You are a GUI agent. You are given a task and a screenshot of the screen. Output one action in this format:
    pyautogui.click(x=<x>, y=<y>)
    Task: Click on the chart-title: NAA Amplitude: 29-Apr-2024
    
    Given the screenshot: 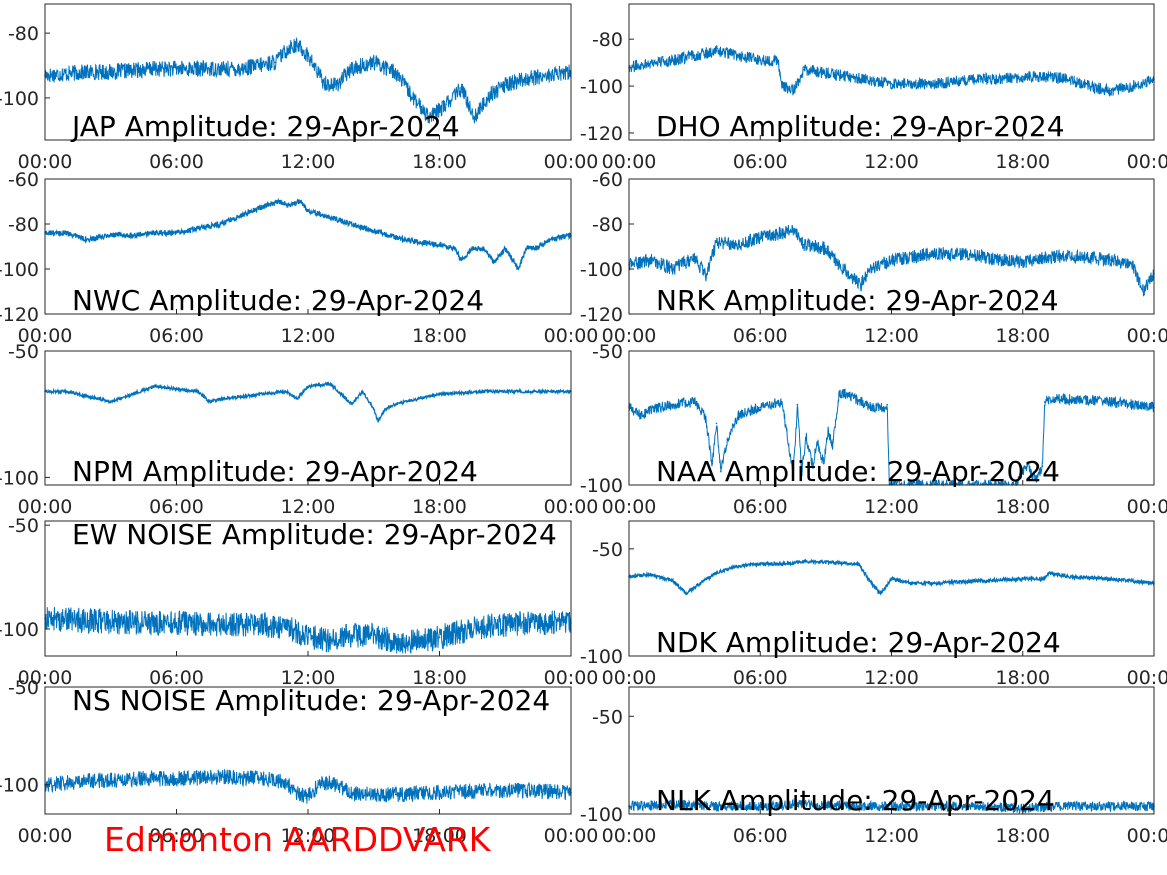 What is the action you would take?
    pyautogui.click(x=858, y=471)
    